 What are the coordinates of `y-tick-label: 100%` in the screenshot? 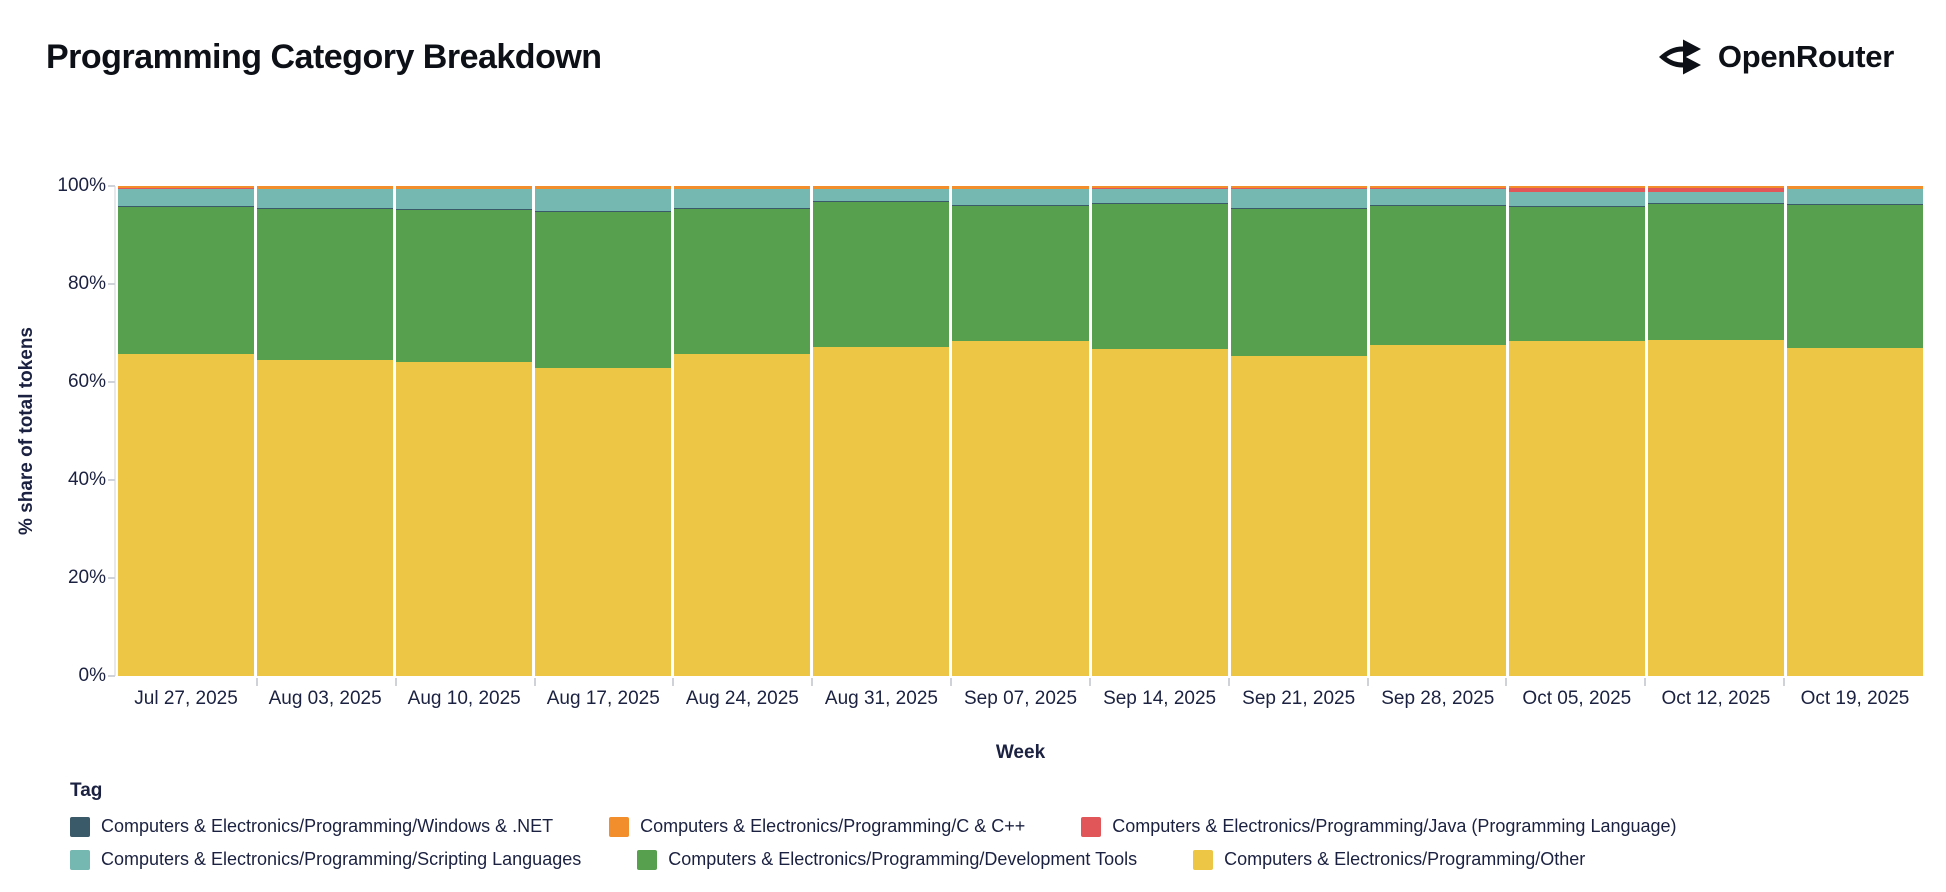 It's located at (81, 185).